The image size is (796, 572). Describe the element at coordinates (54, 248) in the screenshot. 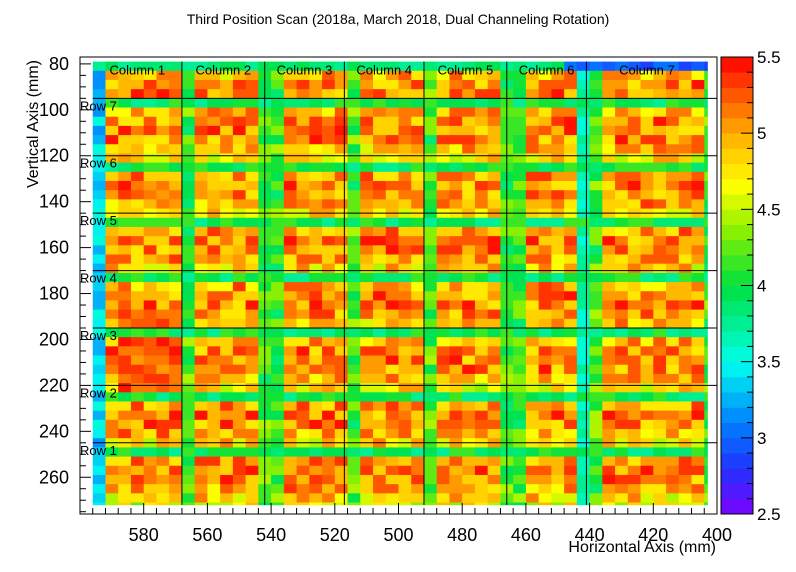

I see `y-tick-label: 160` at that location.